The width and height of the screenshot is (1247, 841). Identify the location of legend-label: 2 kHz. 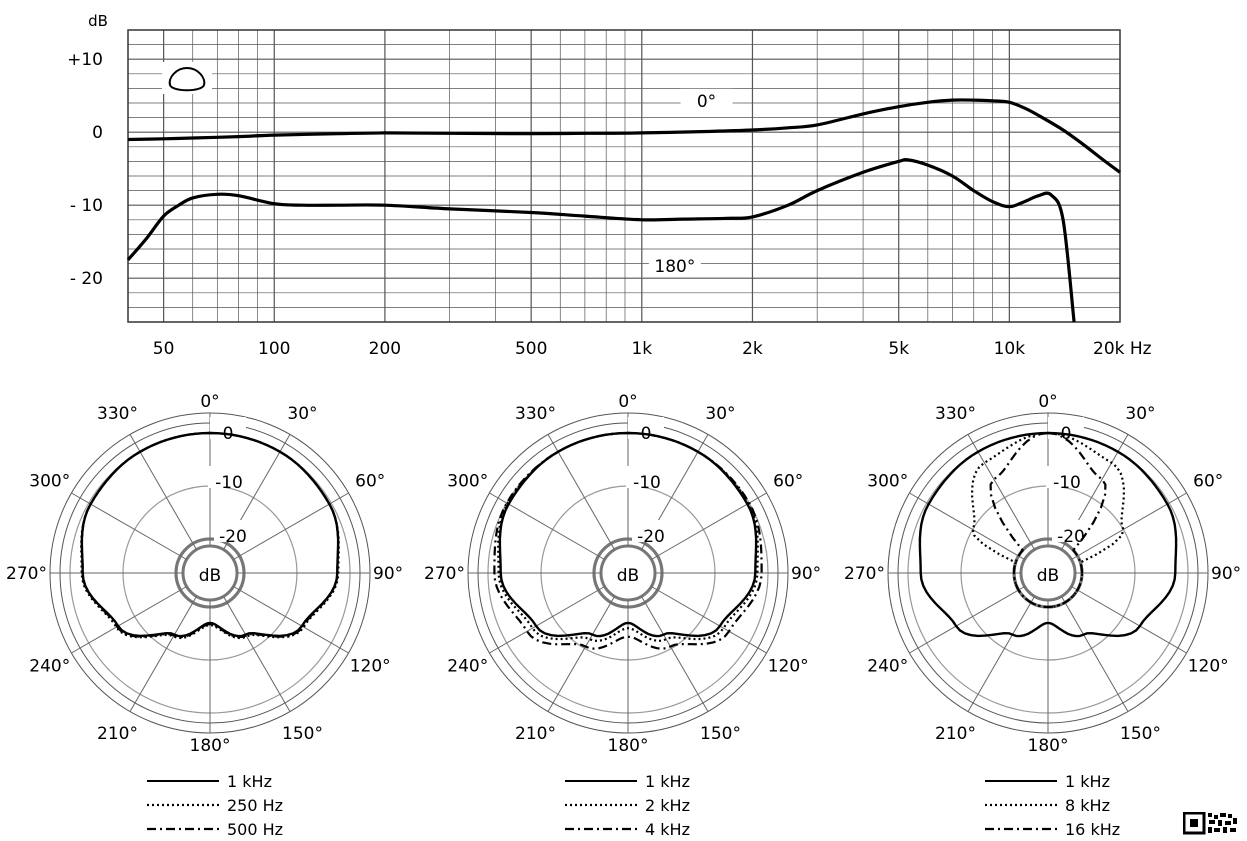
(667, 805).